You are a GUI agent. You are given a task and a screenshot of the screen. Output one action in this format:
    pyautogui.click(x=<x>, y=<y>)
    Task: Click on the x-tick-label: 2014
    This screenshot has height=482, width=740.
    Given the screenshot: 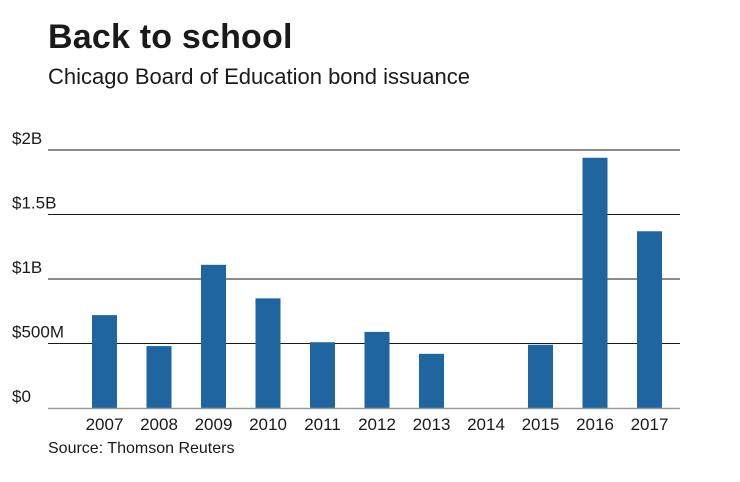 What is the action you would take?
    pyautogui.click(x=486, y=424)
    